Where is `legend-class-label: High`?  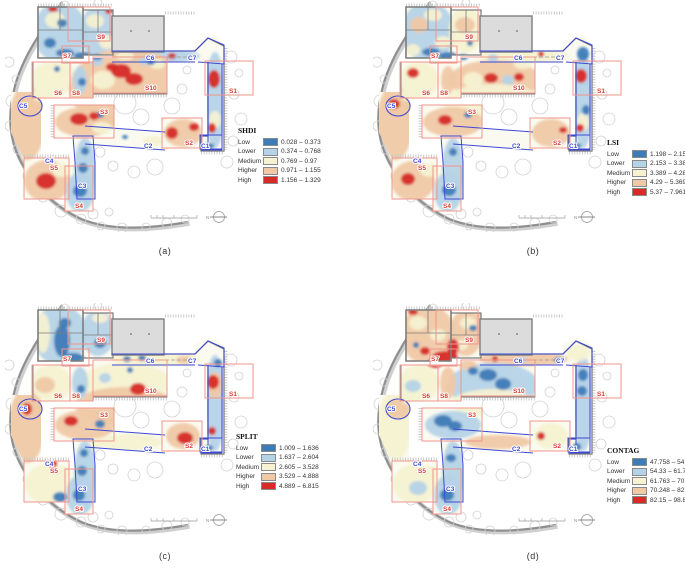
legend-class-label: High is located at coordinates (245, 180).